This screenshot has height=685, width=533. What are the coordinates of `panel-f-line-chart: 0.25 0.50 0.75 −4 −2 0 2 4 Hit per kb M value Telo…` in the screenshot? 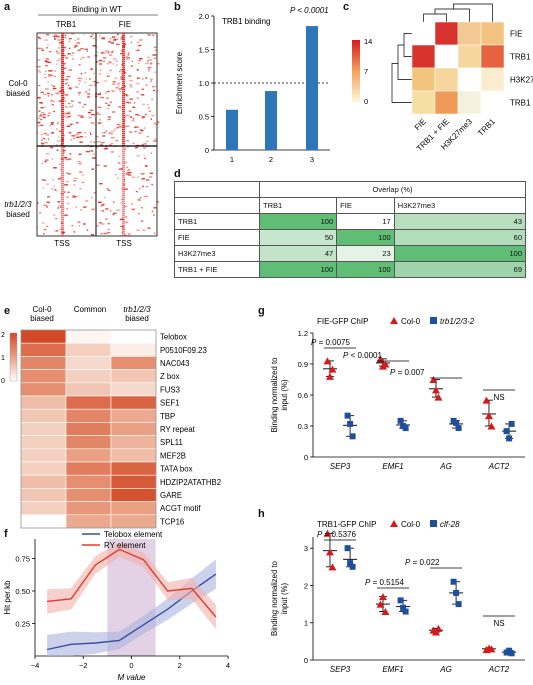 It's located at (116, 606).